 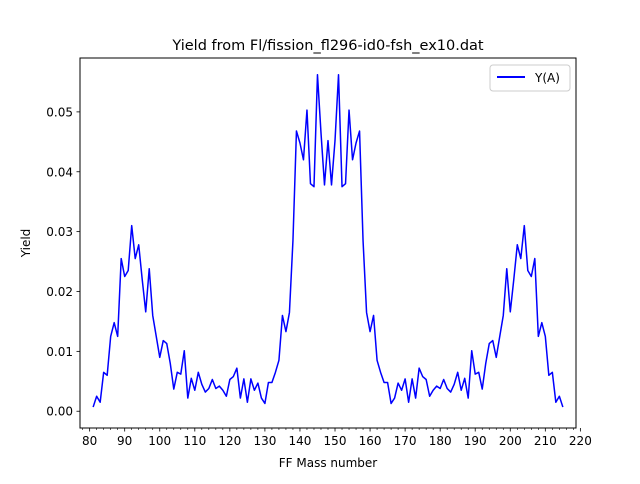 I want to click on legend: Y(A), so click(x=530, y=78).